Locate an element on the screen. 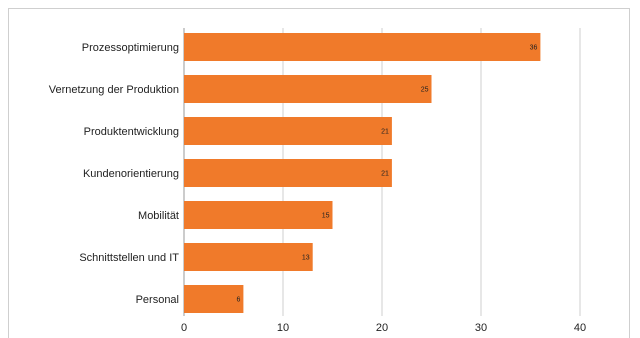  x-tick-label: 40 is located at coordinates (580, 328).